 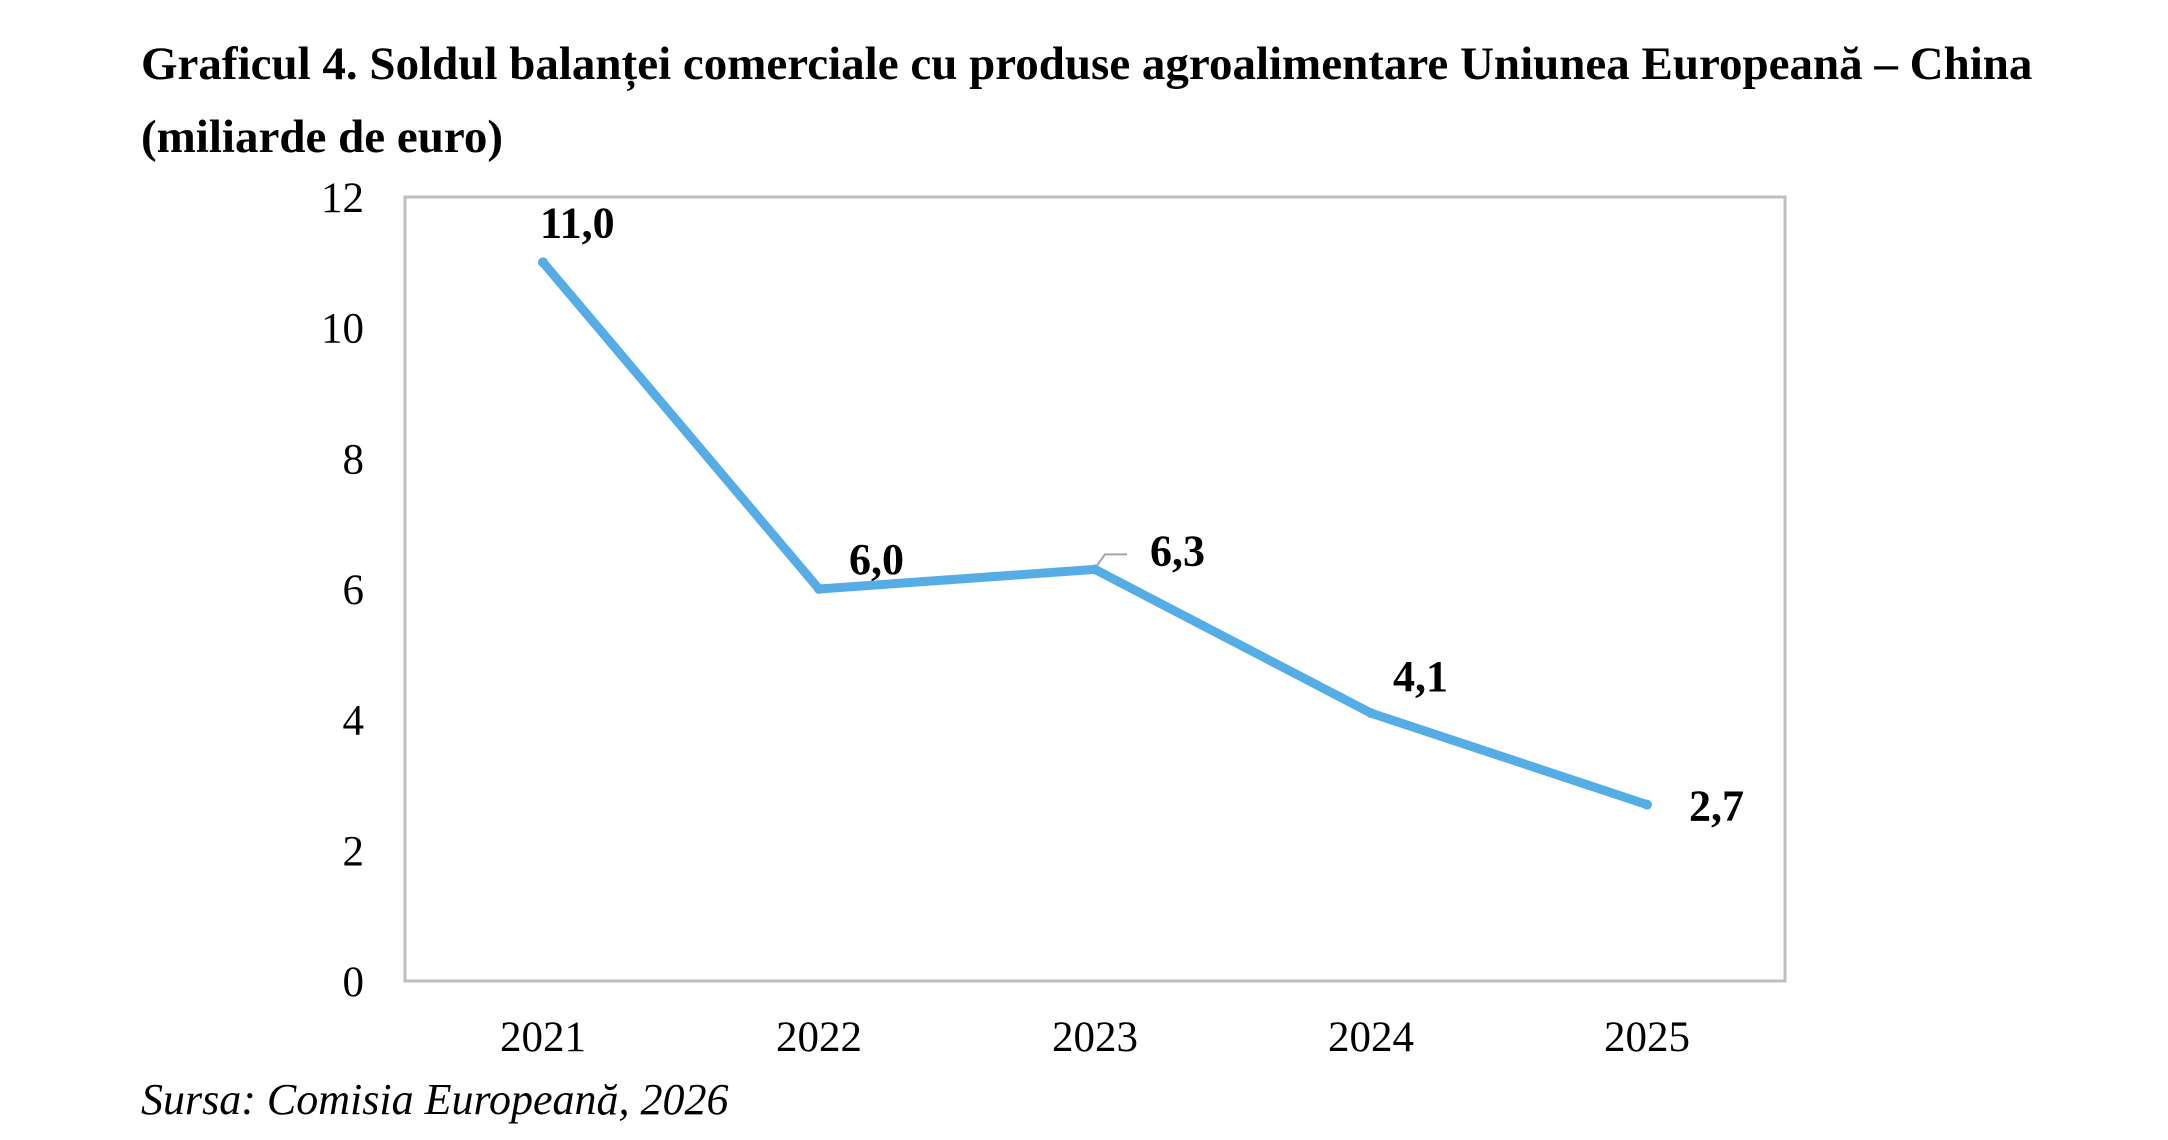 What do you see at coordinates (819, 1037) in the screenshot?
I see `x-tick-label: 2022` at bounding box center [819, 1037].